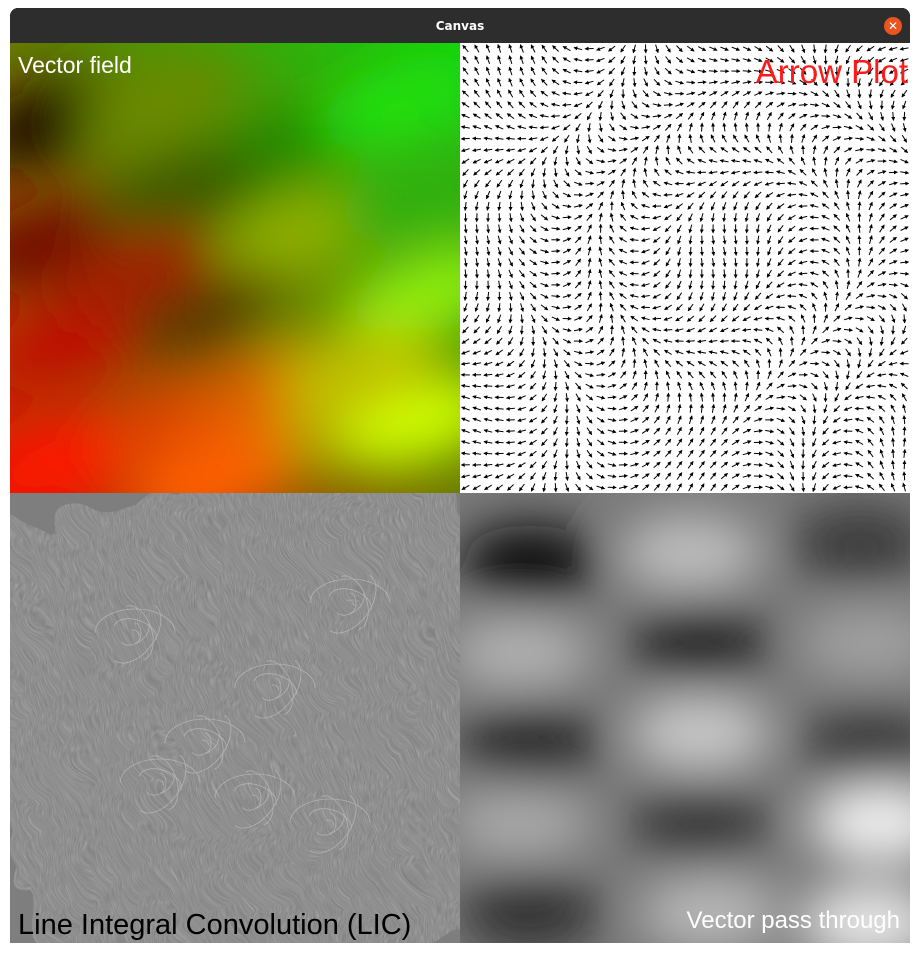  What do you see at coordinates (793, 920) in the screenshot?
I see `pass-through-label: Vector pass through` at bounding box center [793, 920].